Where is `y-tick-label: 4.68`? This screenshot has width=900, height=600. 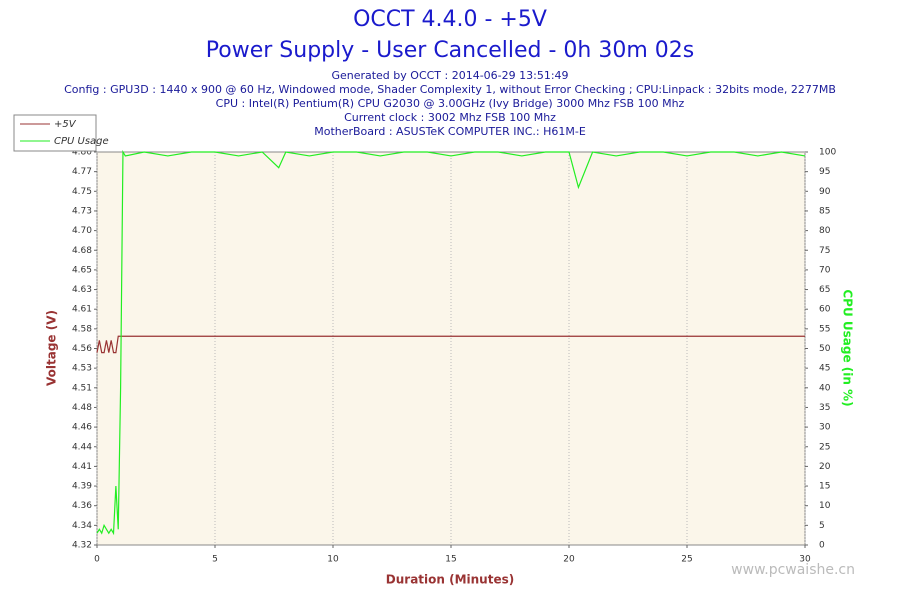
y-tick-label: 4.68 is located at coordinates (82, 251).